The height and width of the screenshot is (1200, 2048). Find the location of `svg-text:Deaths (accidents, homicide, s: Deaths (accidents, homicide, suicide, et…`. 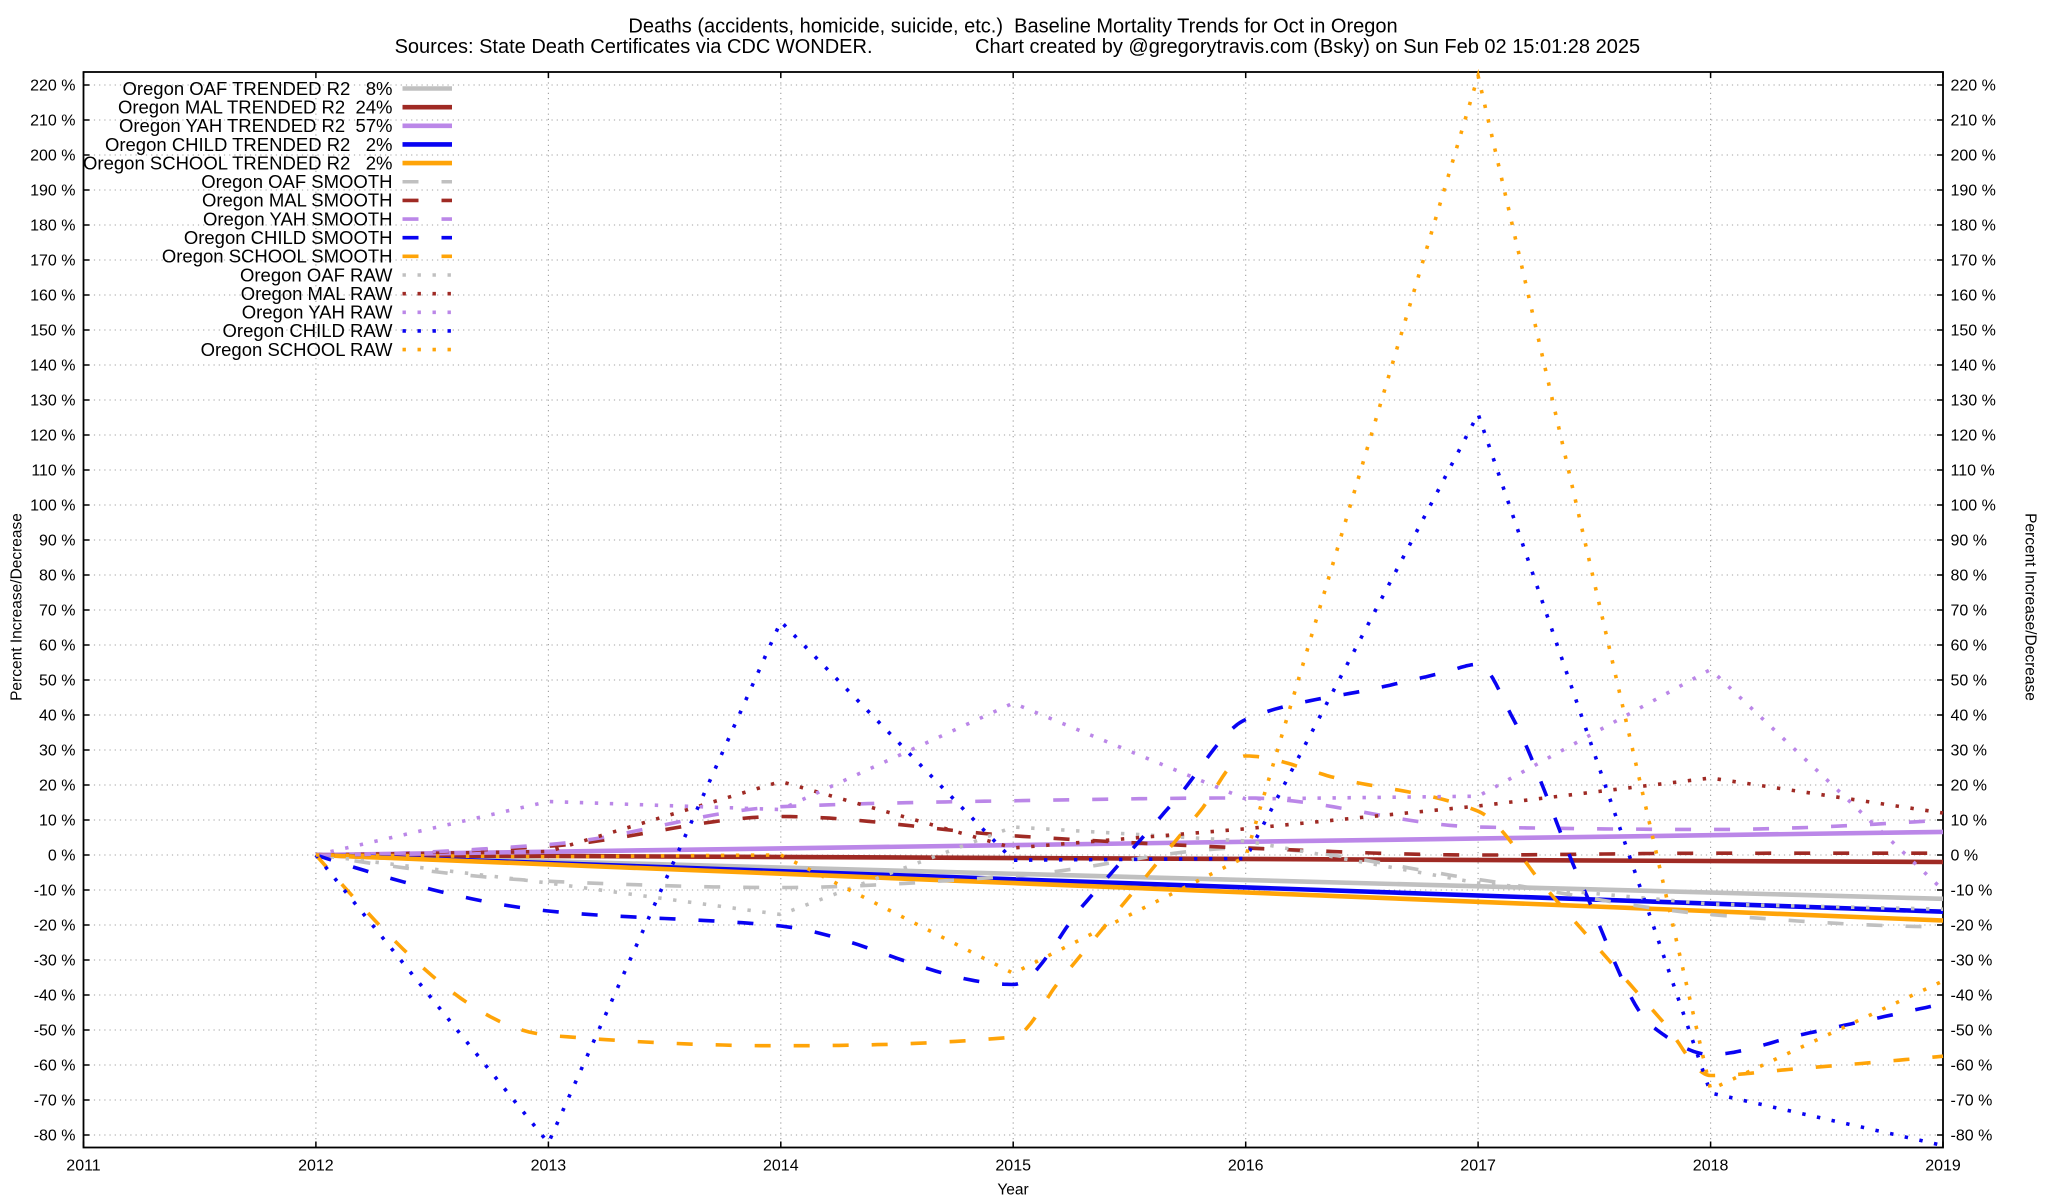

svg-text:Deaths (accidents, homicide, s: Deaths (accidents, homicide, suicide, et… is located at coordinates (1012, 27).